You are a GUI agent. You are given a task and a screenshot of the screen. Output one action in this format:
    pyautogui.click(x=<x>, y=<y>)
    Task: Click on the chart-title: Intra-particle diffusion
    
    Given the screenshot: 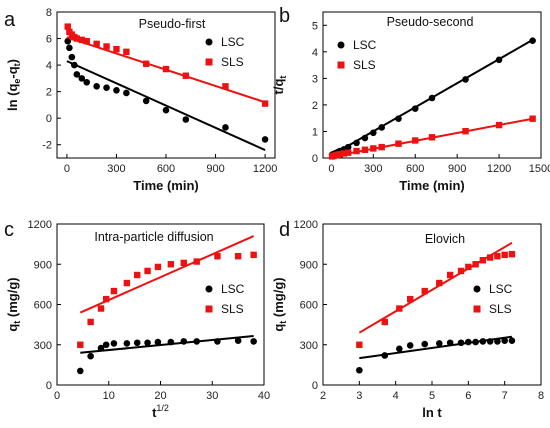 What is the action you would take?
    pyautogui.click(x=153, y=237)
    